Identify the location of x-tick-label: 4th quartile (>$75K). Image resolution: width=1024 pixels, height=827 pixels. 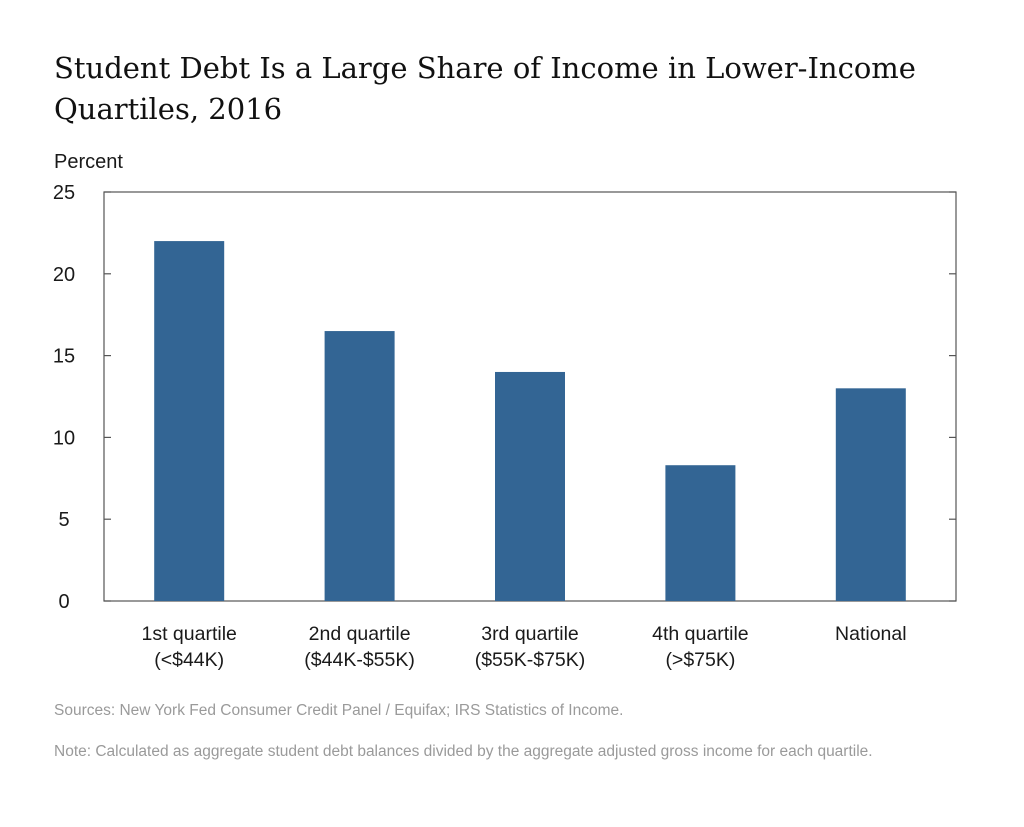
(700, 647).